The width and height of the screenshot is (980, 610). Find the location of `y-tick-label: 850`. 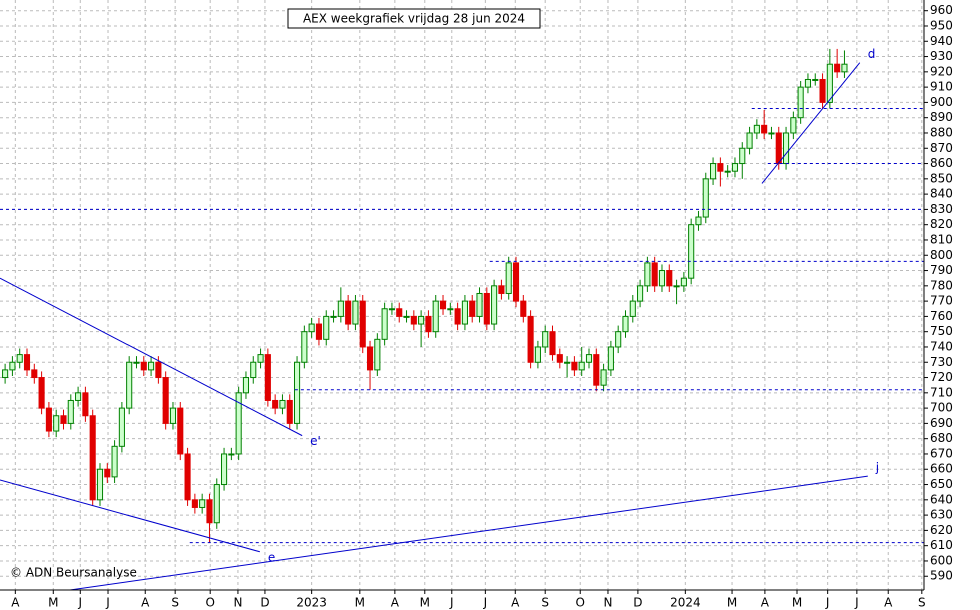

y-tick-label: 850 is located at coordinates (941, 178).